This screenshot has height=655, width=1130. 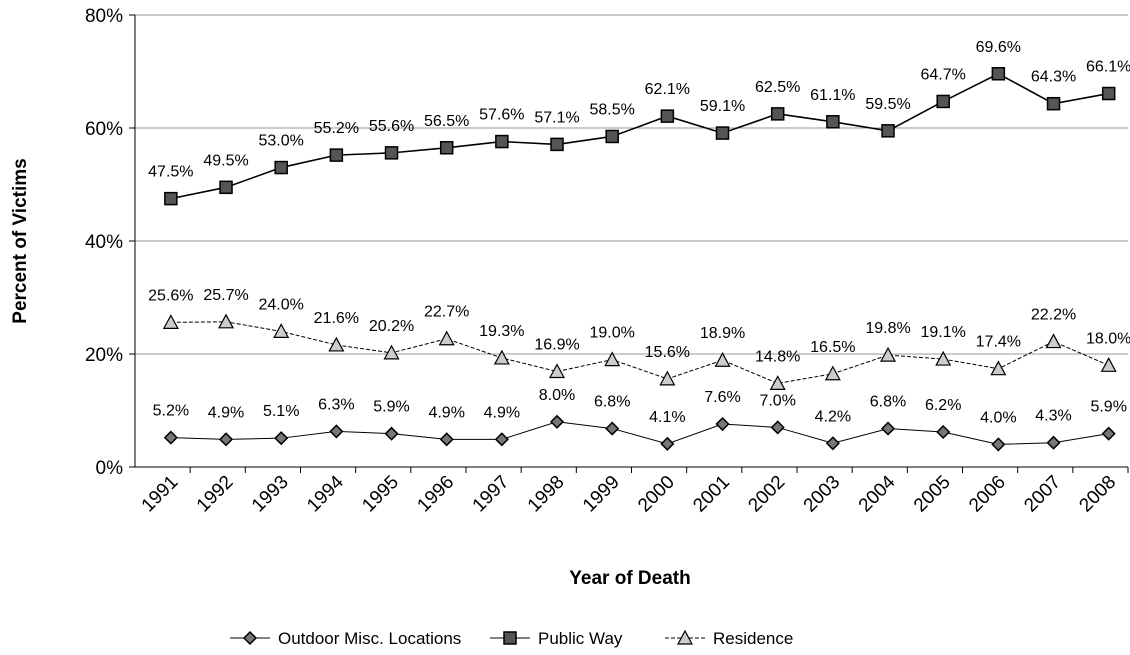 I want to click on data-label: 25.6%, so click(x=170, y=295).